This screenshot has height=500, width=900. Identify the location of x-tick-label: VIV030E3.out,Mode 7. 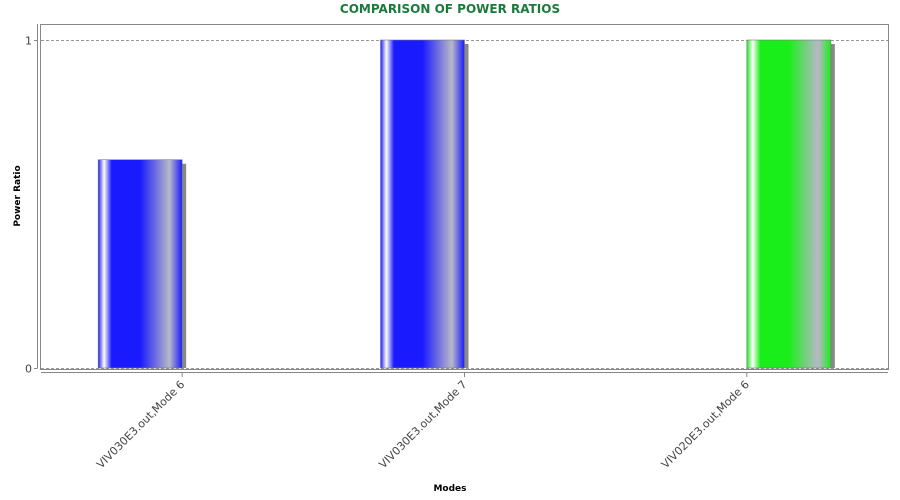
(422, 424).